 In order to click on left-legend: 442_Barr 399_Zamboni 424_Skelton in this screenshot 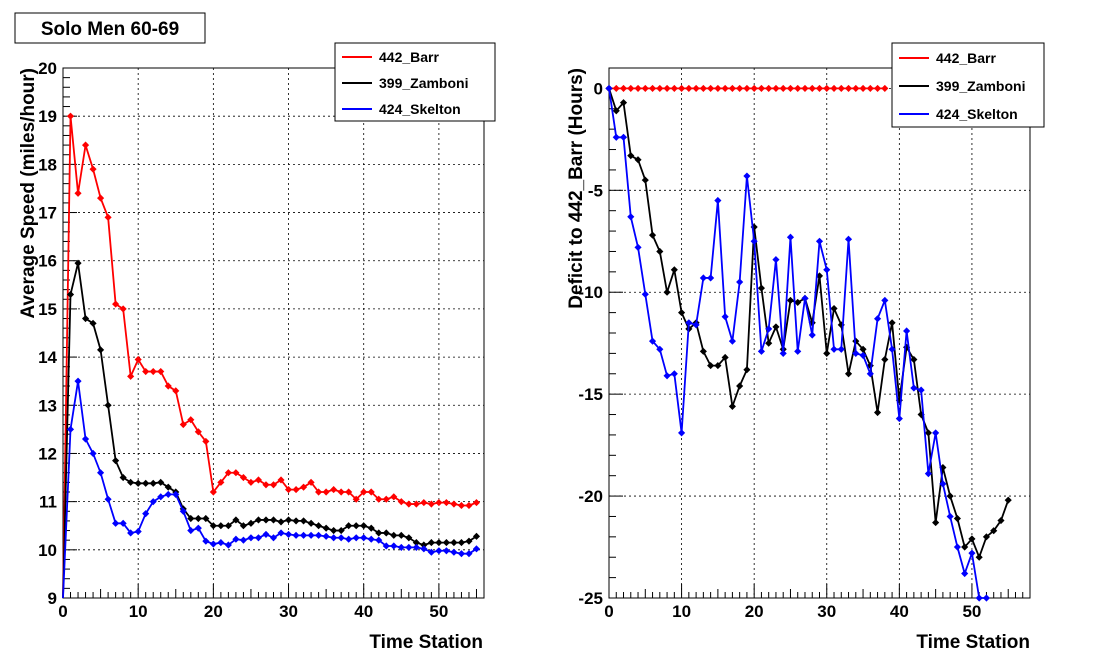, I will do `click(415, 82)`.